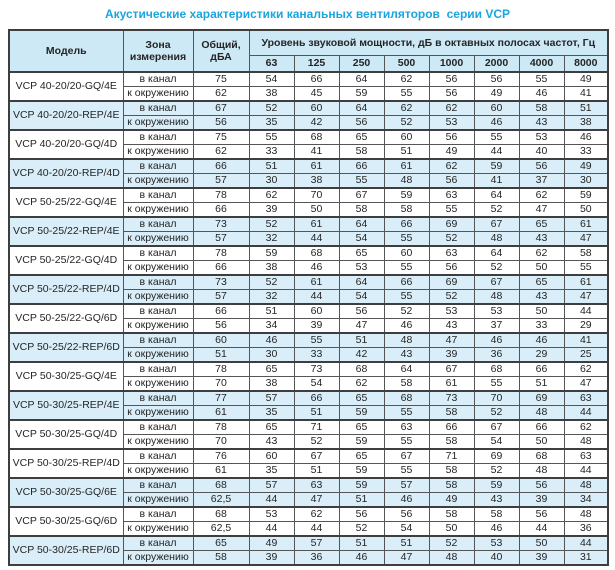  Describe the element at coordinates (309, 471) in the screenshot. I see `table-row: к окружению 61 35 51 59 55 58 52 48 44` at that location.